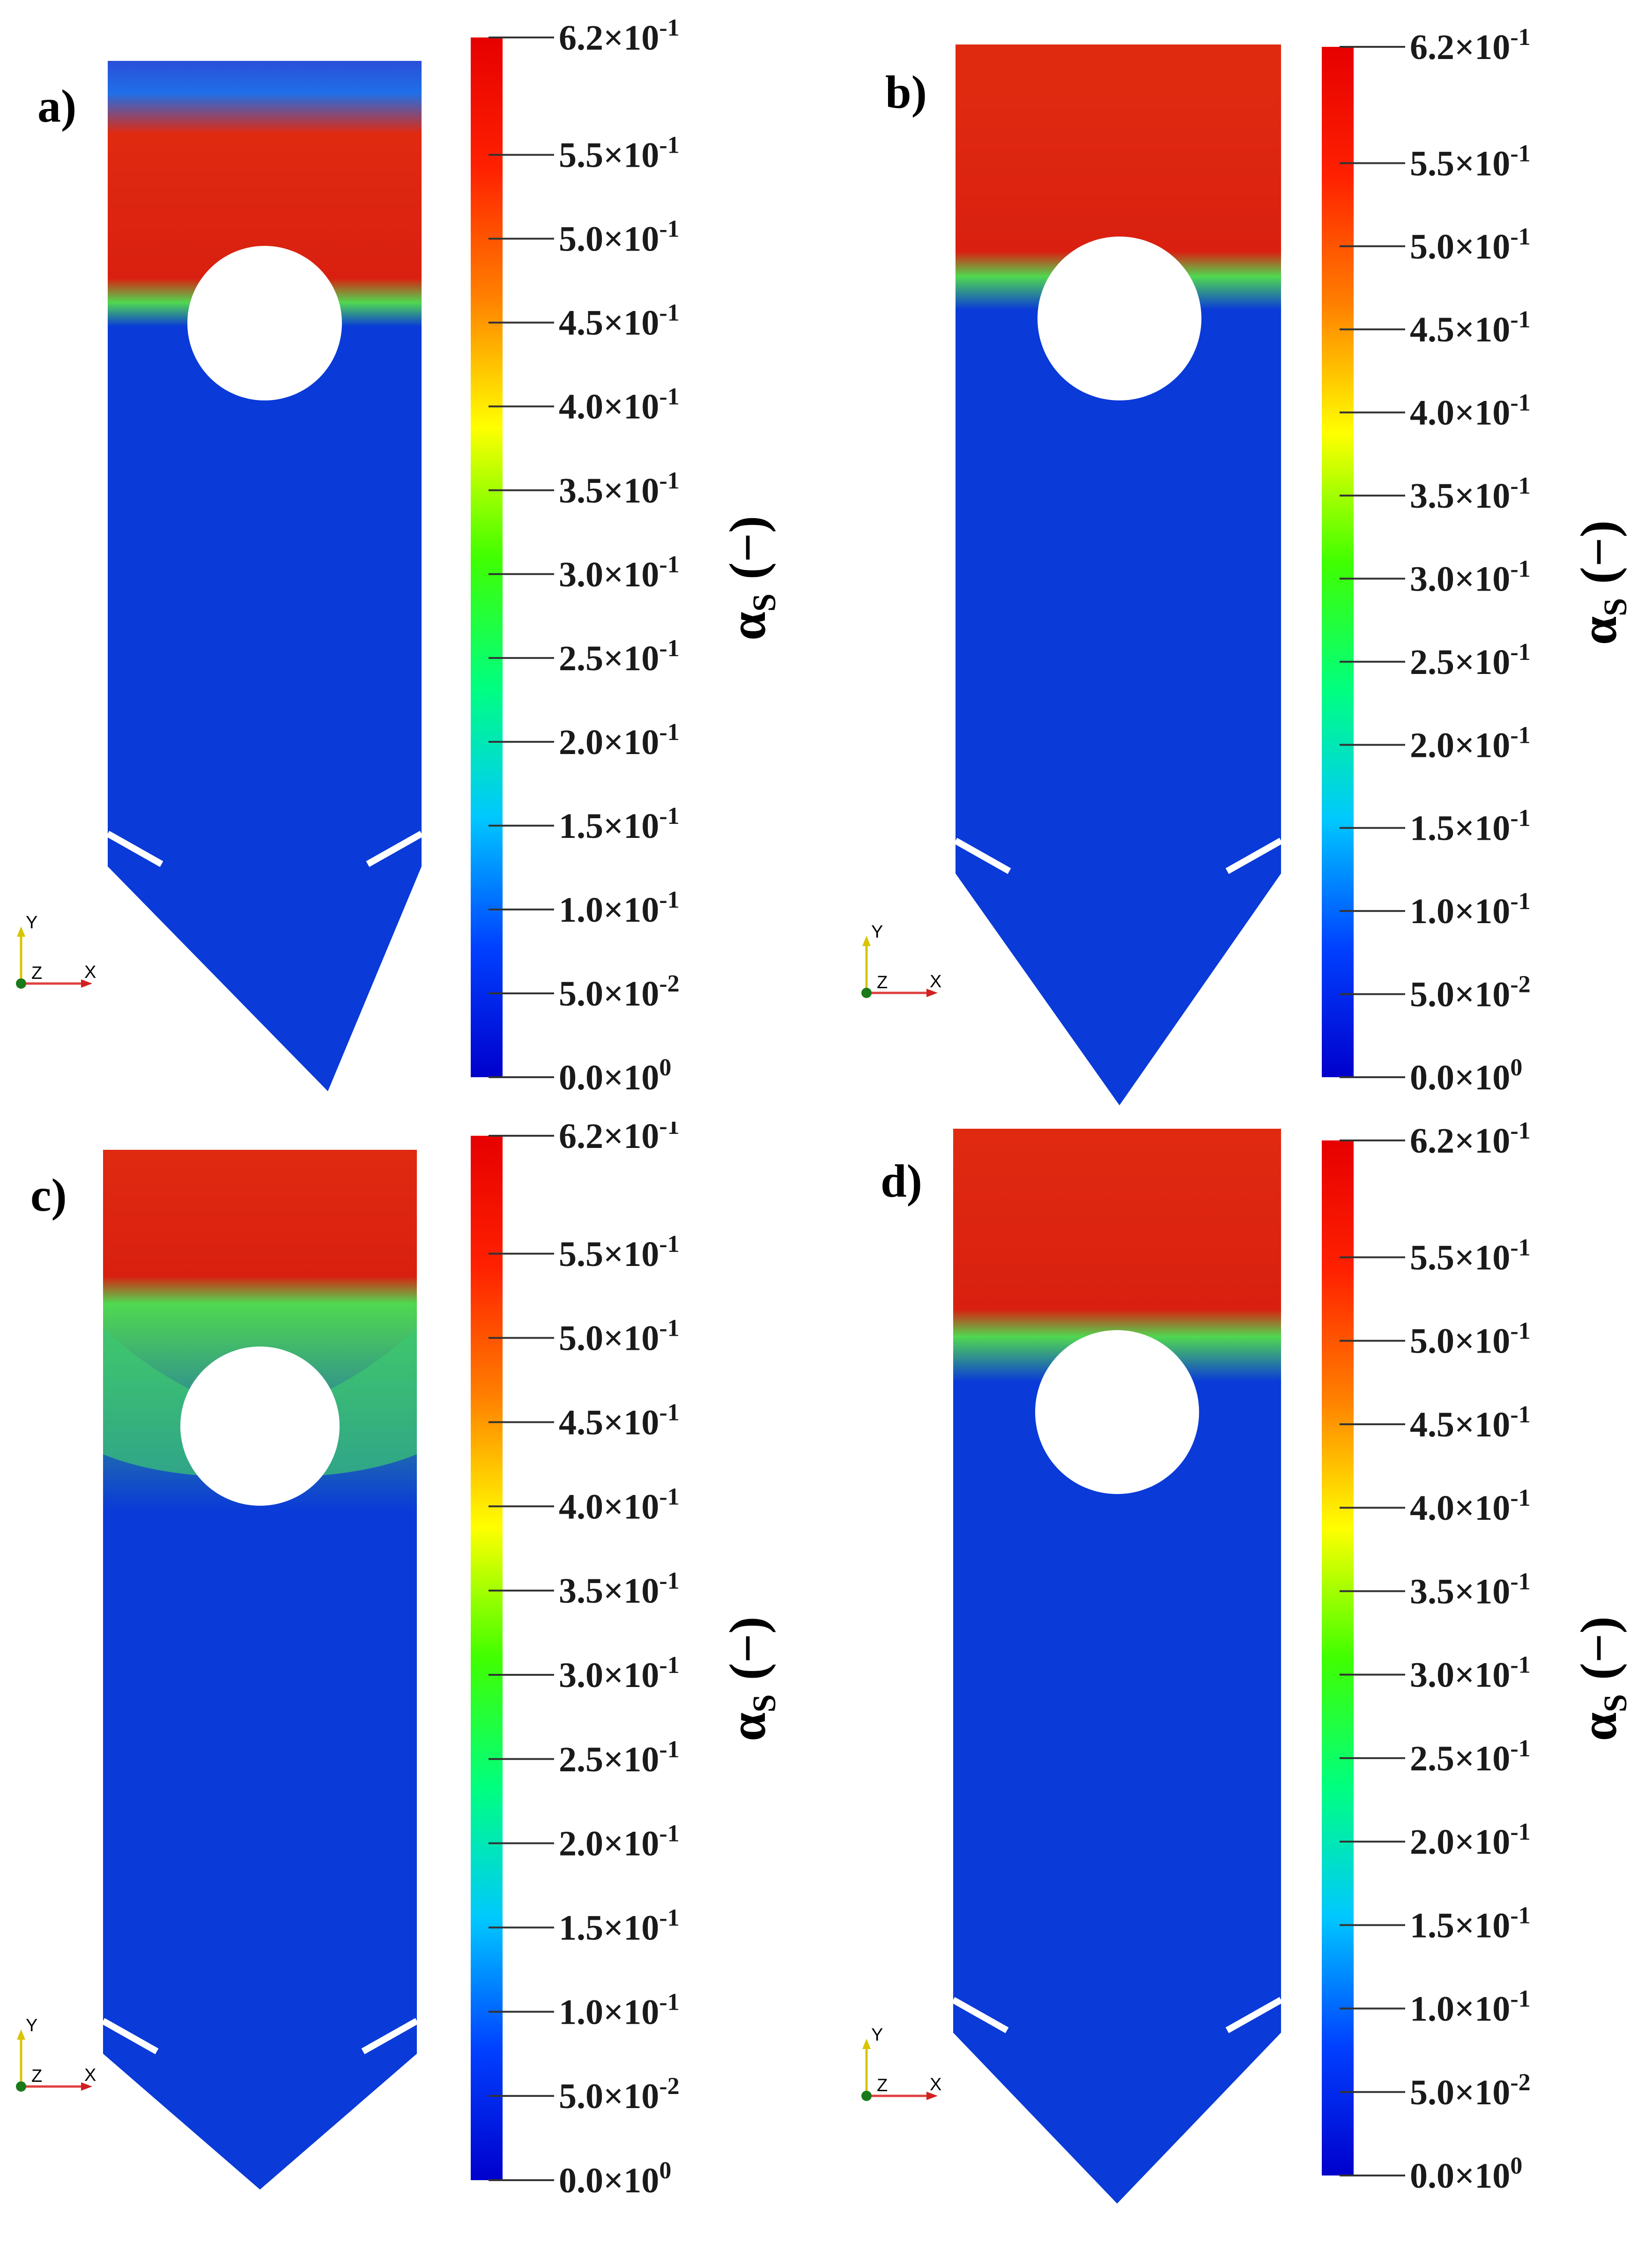 The height and width of the screenshot is (2242, 1652). What do you see at coordinates (48, 1195) in the screenshot?
I see `panel-label: c)` at bounding box center [48, 1195].